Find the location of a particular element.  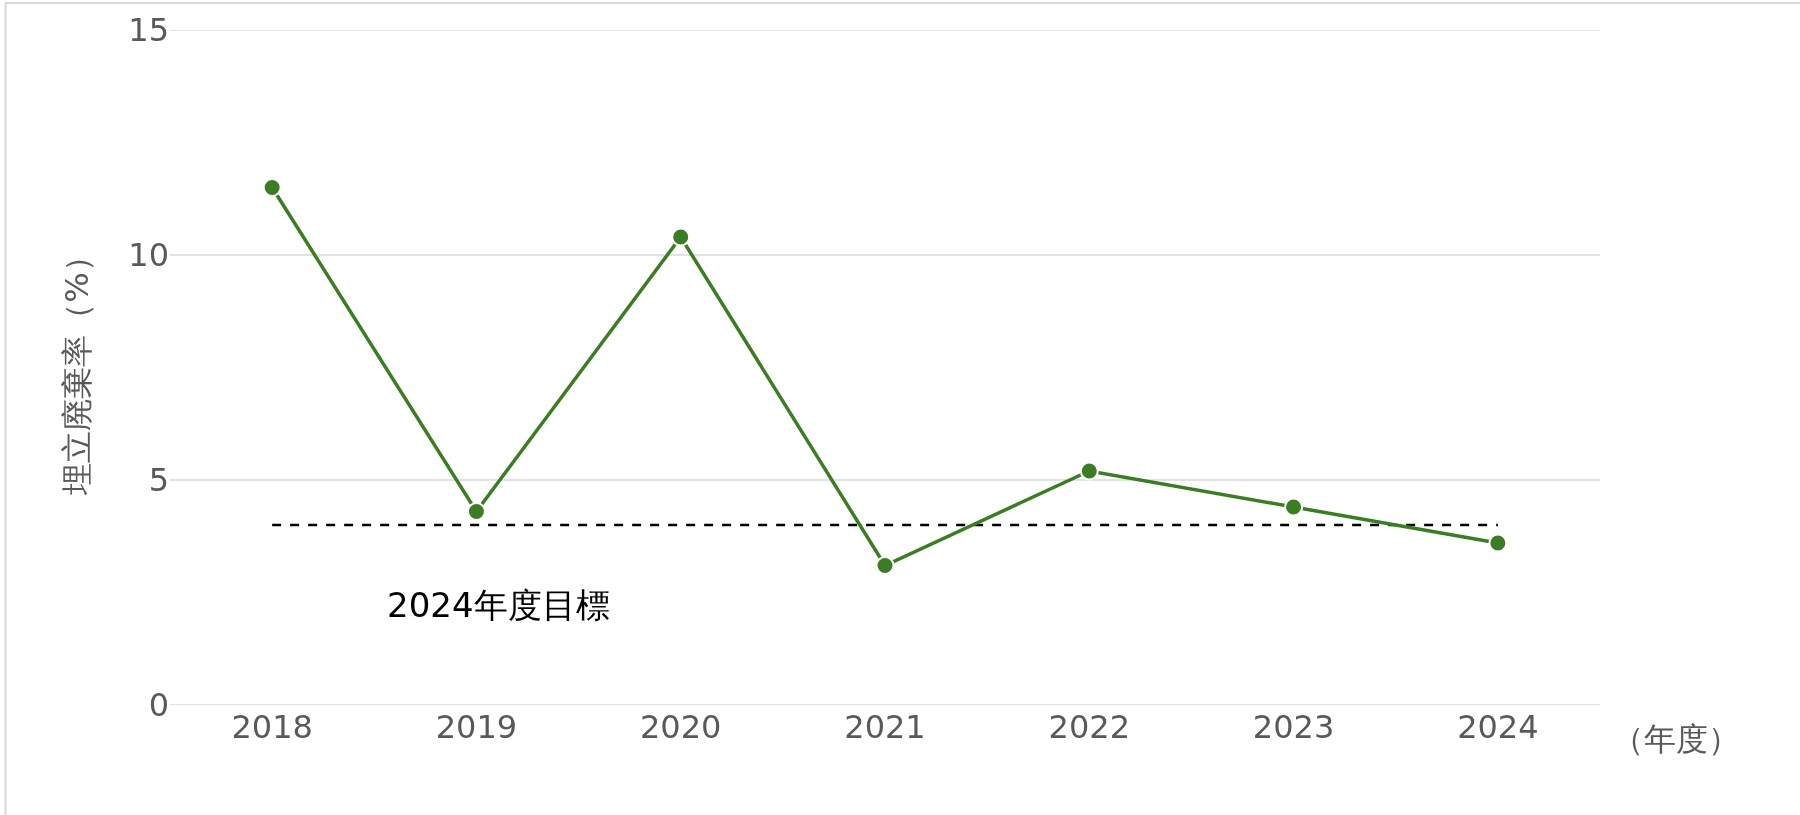

x-tick-label: 2023 is located at coordinates (1293, 727).